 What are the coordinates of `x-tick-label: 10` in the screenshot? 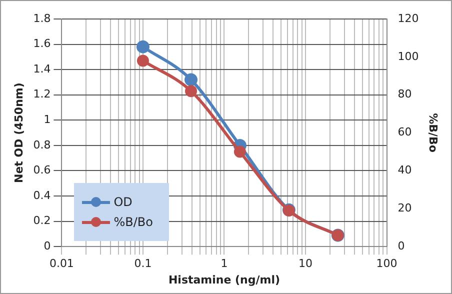 It's located at (305, 263).